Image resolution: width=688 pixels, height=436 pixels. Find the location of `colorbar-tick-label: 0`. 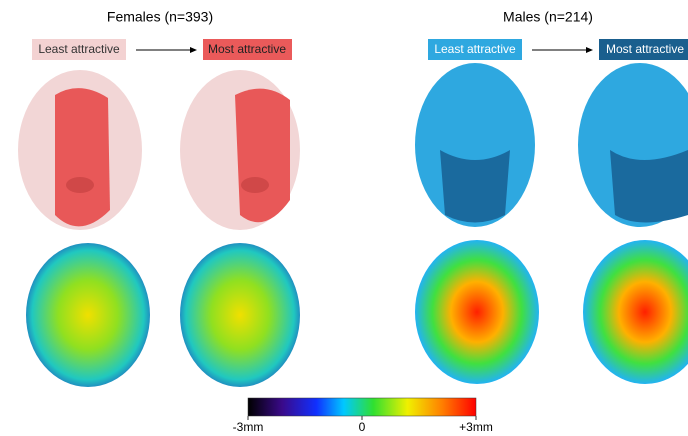

colorbar-tick-label: 0 is located at coordinates (362, 427).